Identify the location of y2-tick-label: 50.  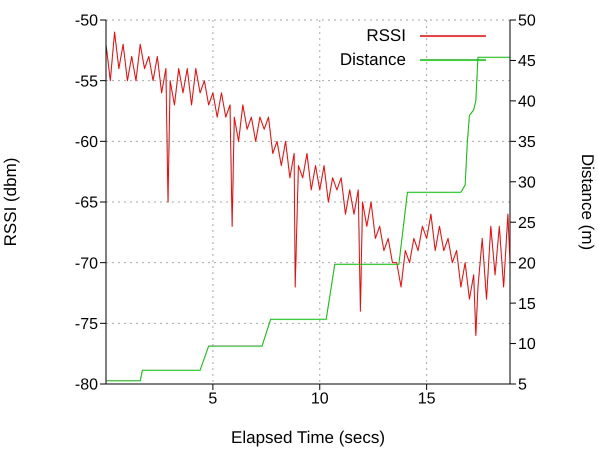
(527, 21).